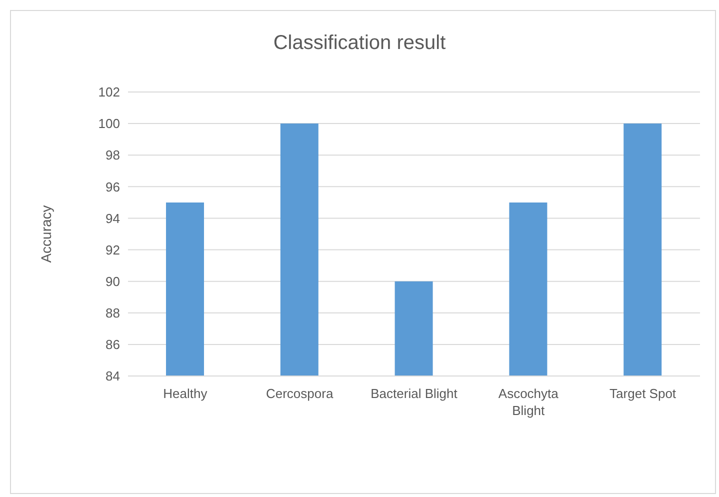 The image size is (719, 497). What do you see at coordinates (113, 250) in the screenshot?
I see `y-tick-label: 92` at bounding box center [113, 250].